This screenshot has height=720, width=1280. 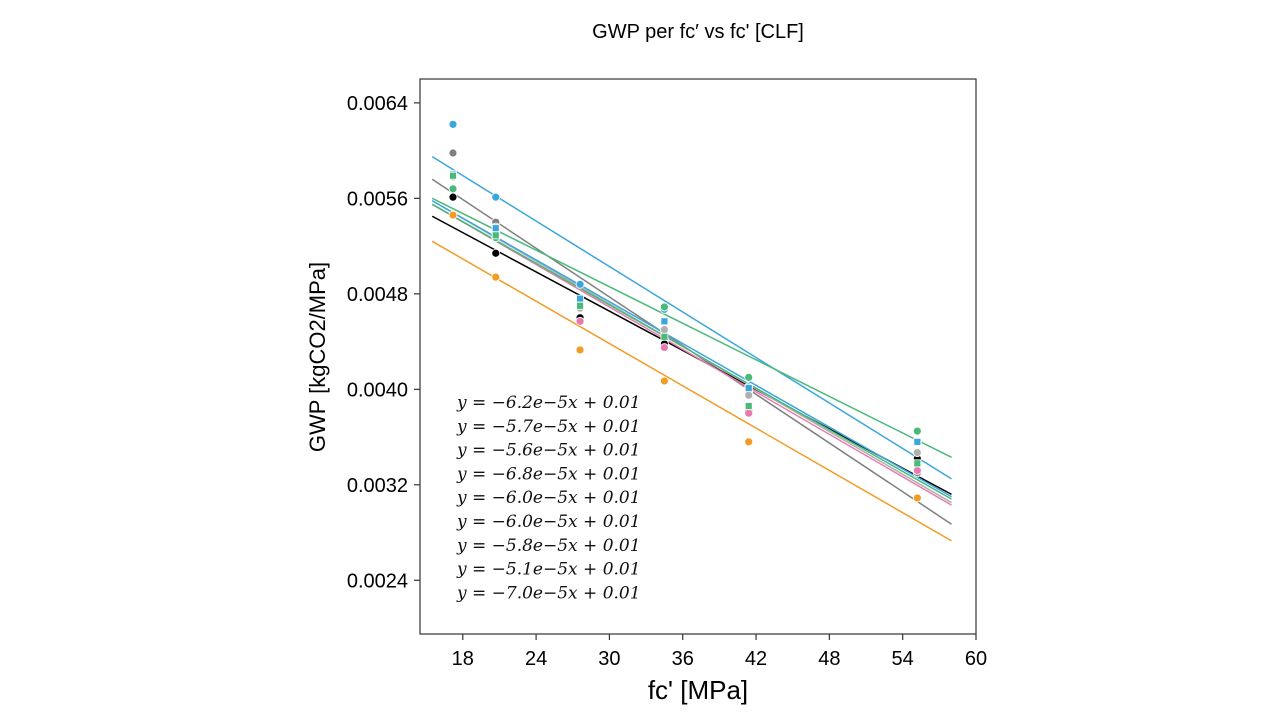 What do you see at coordinates (548, 570) in the screenshot?
I see `equation-8: y = −5.1e−5x + 0.01` at bounding box center [548, 570].